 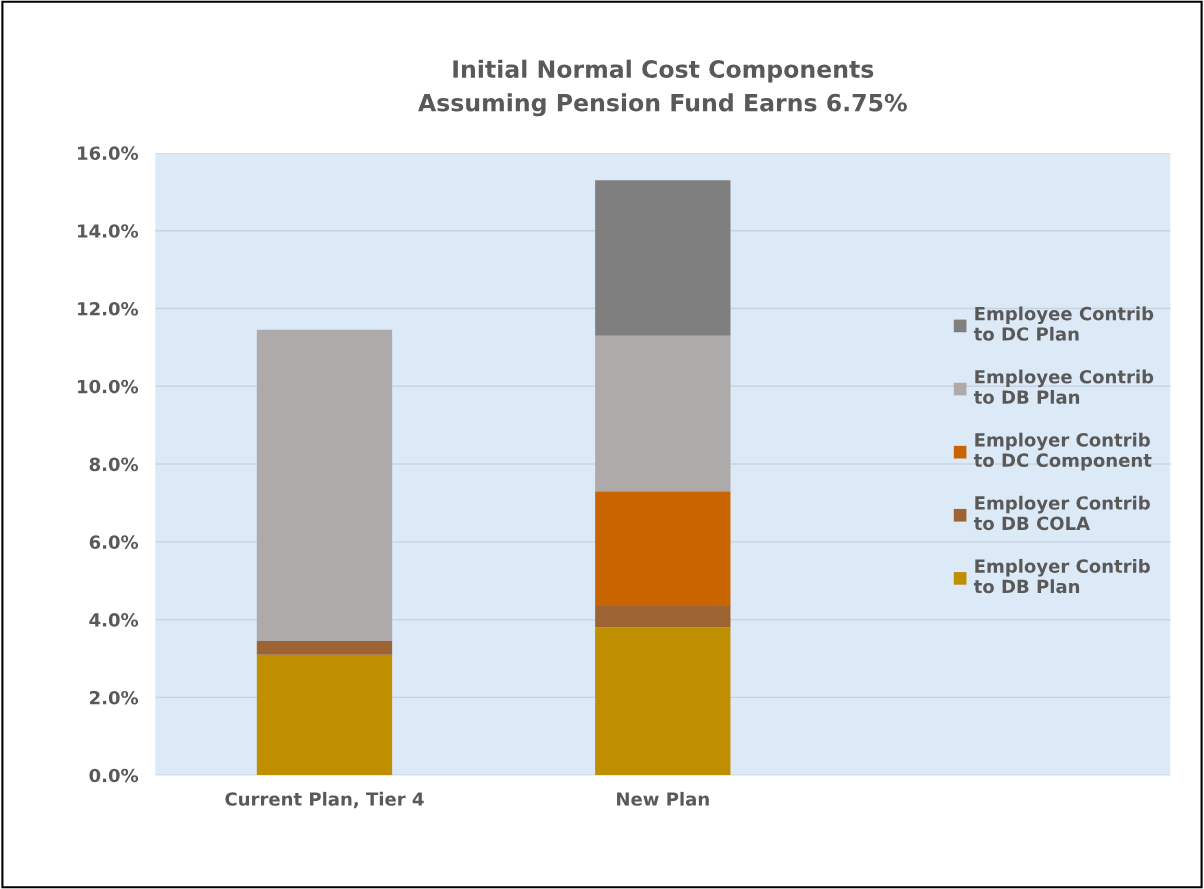 I want to click on legend-label: Employee Contrib to DC Plan, so click(x=1063, y=323).